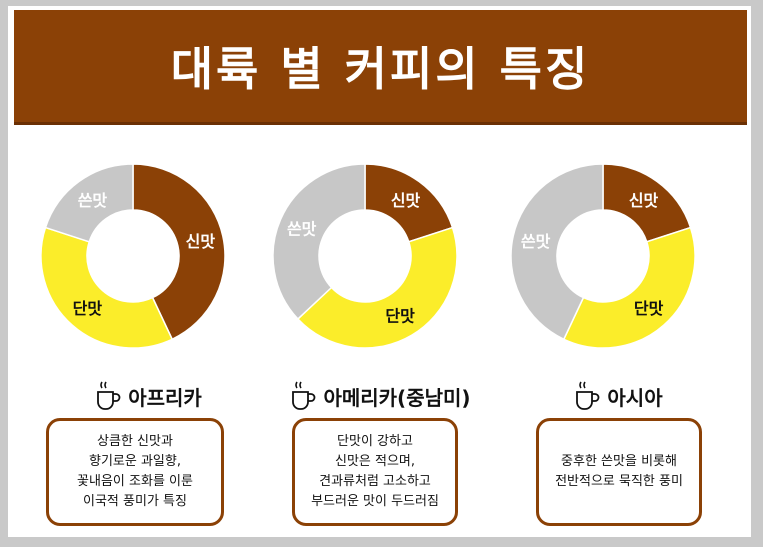  I want to click on description-box: 중후한 쓴맛을 비롯해 전반적으로 묵직한 풍미, so click(619, 472).